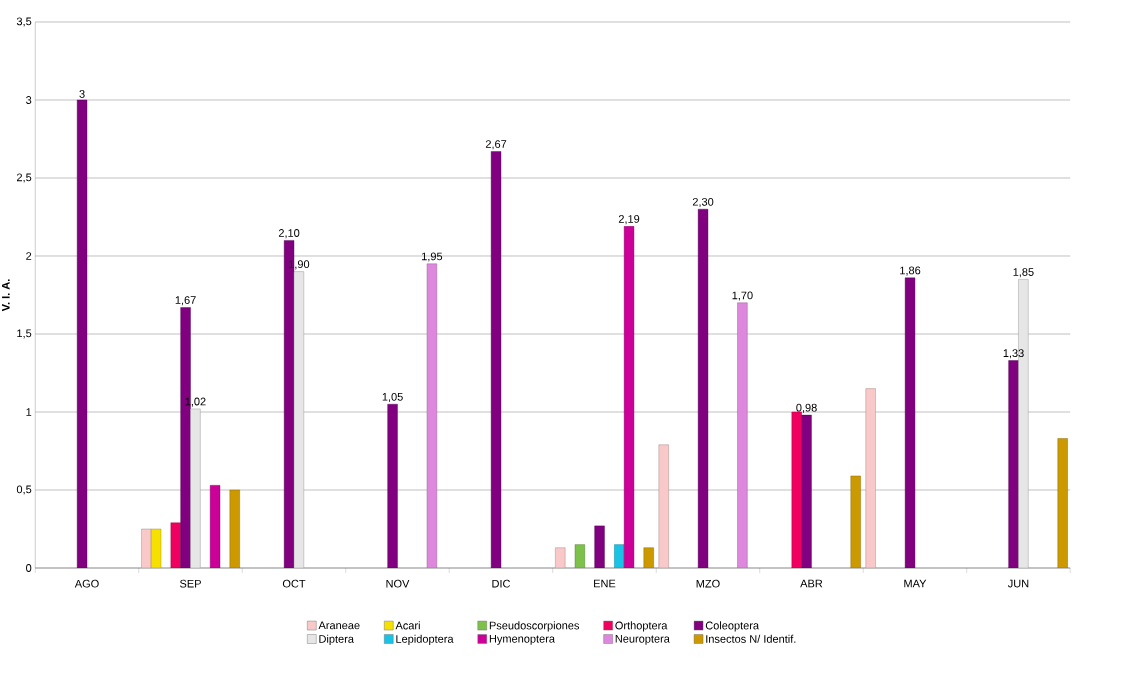 The width and height of the screenshot is (1134, 685). I want to click on x-tick-label: NOV, so click(398, 583).